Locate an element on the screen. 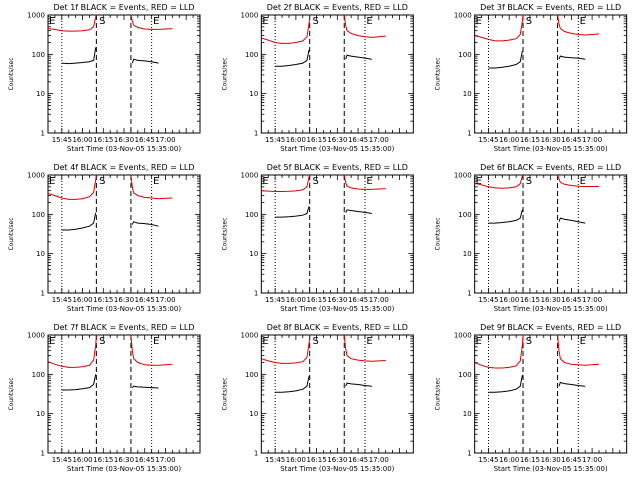  panel-title: Det 1f BLACK = Events, RED = LLD is located at coordinates (123, 7).